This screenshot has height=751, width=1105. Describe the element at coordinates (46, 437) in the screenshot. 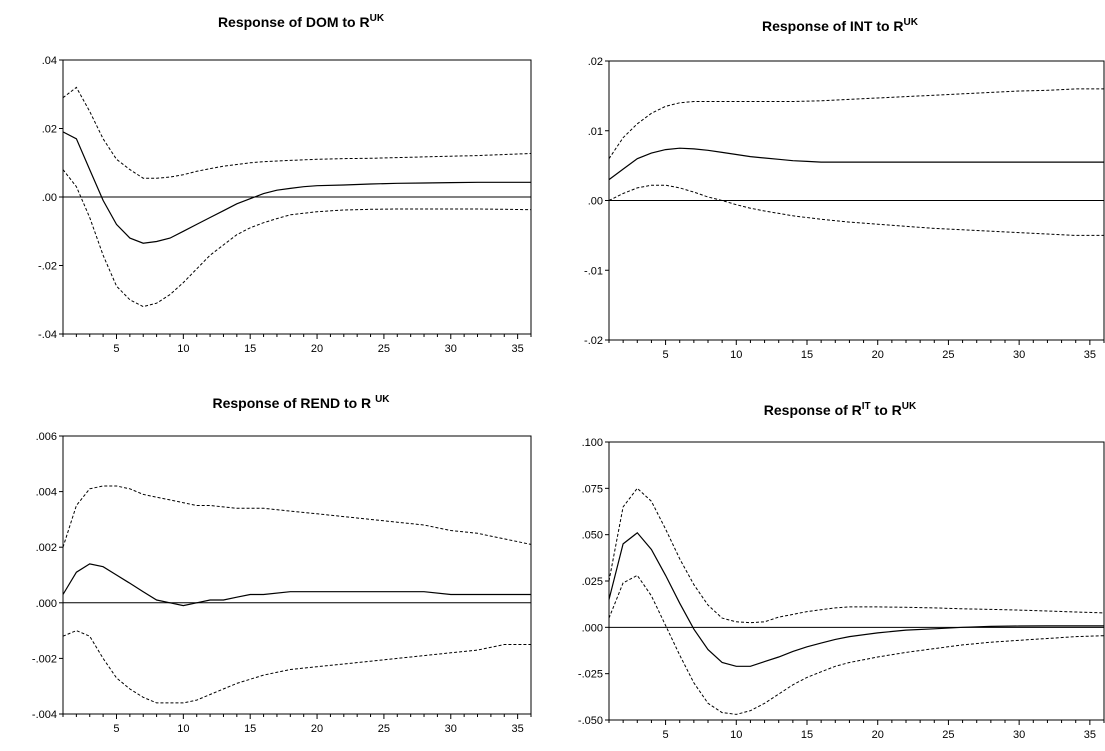

I see `y-tick-label: .006` at that location.